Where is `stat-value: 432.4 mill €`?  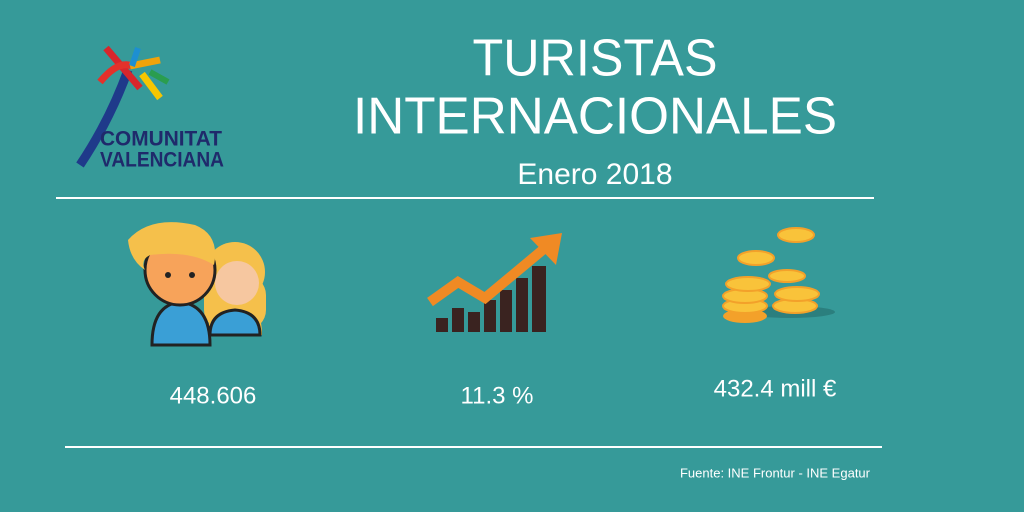 stat-value: 432.4 mill € is located at coordinates (775, 388).